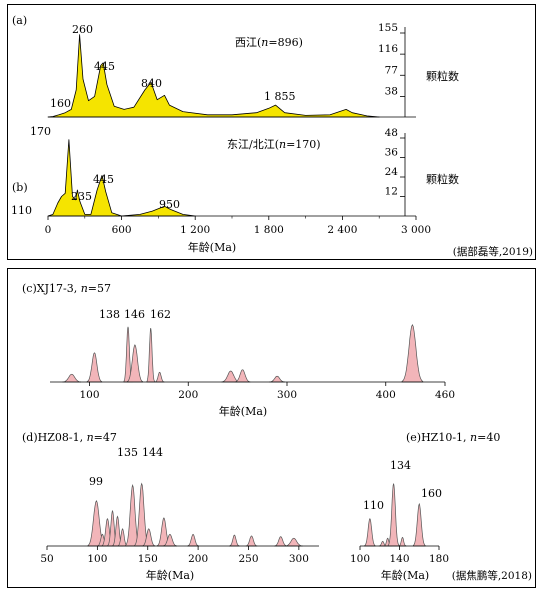 Image resolution: width=545 pixels, height=593 pixels. What do you see at coordinates (60, 103) in the screenshot?
I see `xijiang-peak-label: 160` at bounding box center [60, 103].